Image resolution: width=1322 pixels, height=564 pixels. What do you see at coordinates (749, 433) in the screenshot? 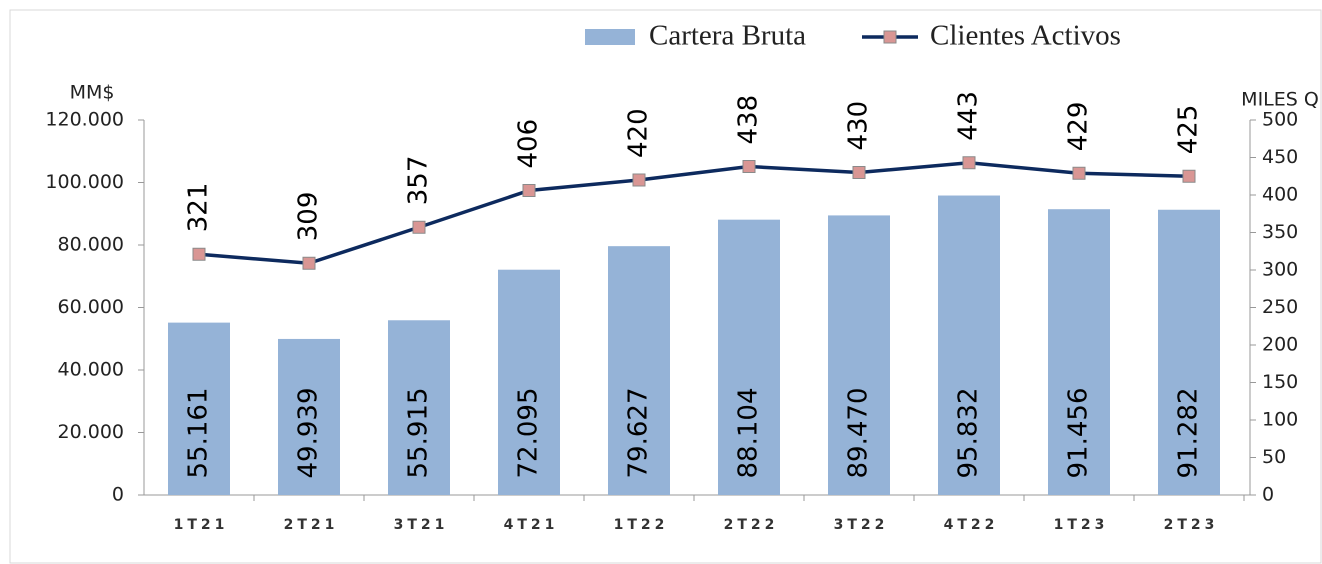
I see `bar-value-label: 88.104` at bounding box center [749, 433].